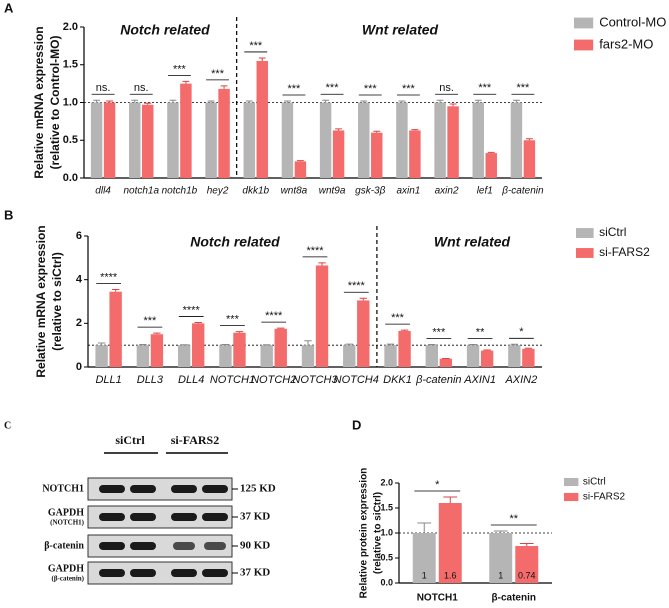 This screenshot has height=608, width=669. What do you see at coordinates (513, 519) in the screenshot?
I see `significance-label: **` at bounding box center [513, 519].